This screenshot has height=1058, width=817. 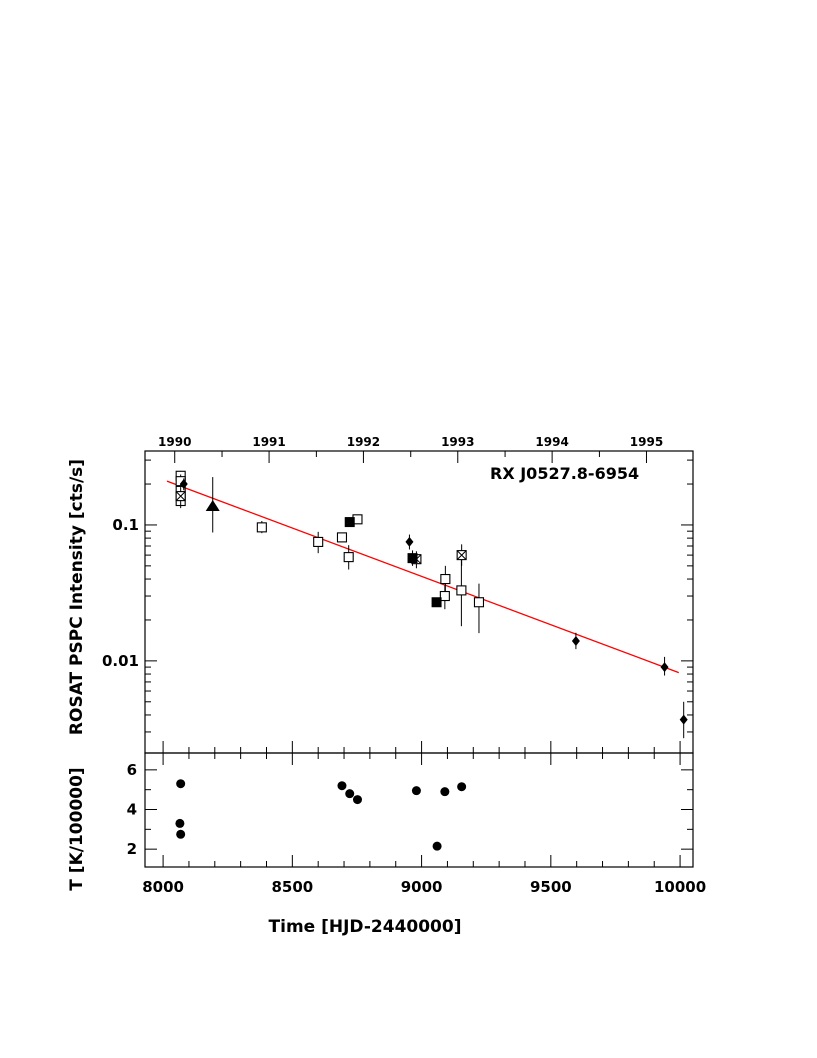 I want to click on year-label: 1991, so click(x=268, y=442).